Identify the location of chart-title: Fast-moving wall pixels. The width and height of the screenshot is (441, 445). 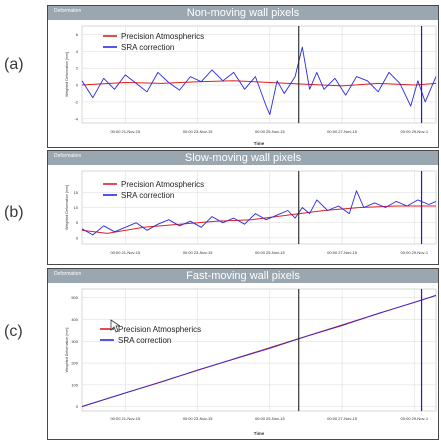
(243, 276).